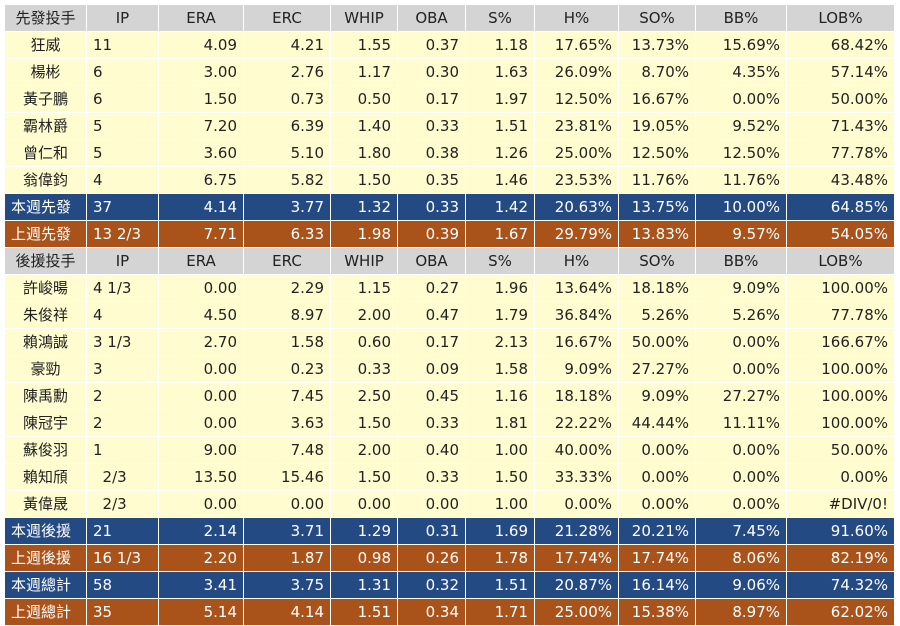 This screenshot has width=900, height=626. Describe the element at coordinates (287, 585) in the screenshot. I see `stat-erc-cell: 3.75` at that location.